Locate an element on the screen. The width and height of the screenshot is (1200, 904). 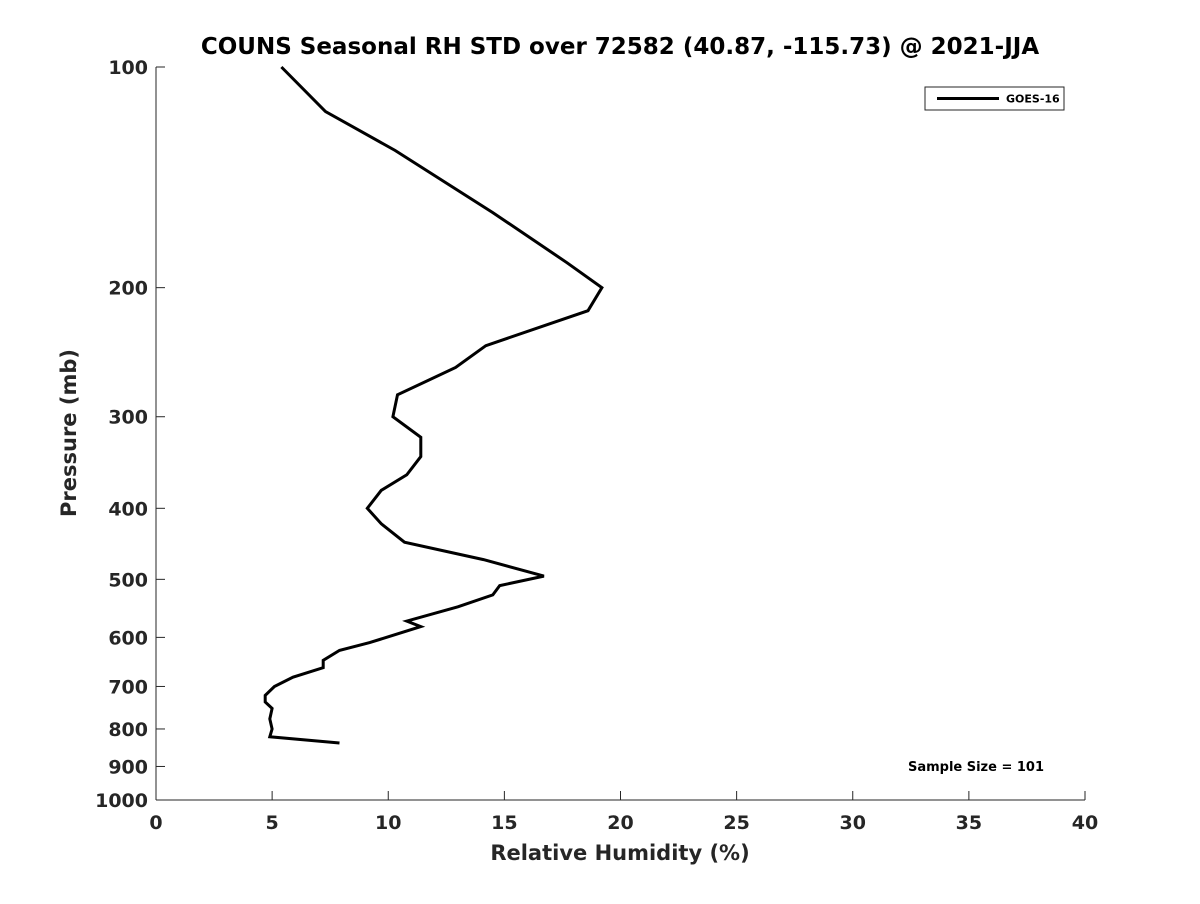
y-tick-label: 300 is located at coordinates (128, 418).